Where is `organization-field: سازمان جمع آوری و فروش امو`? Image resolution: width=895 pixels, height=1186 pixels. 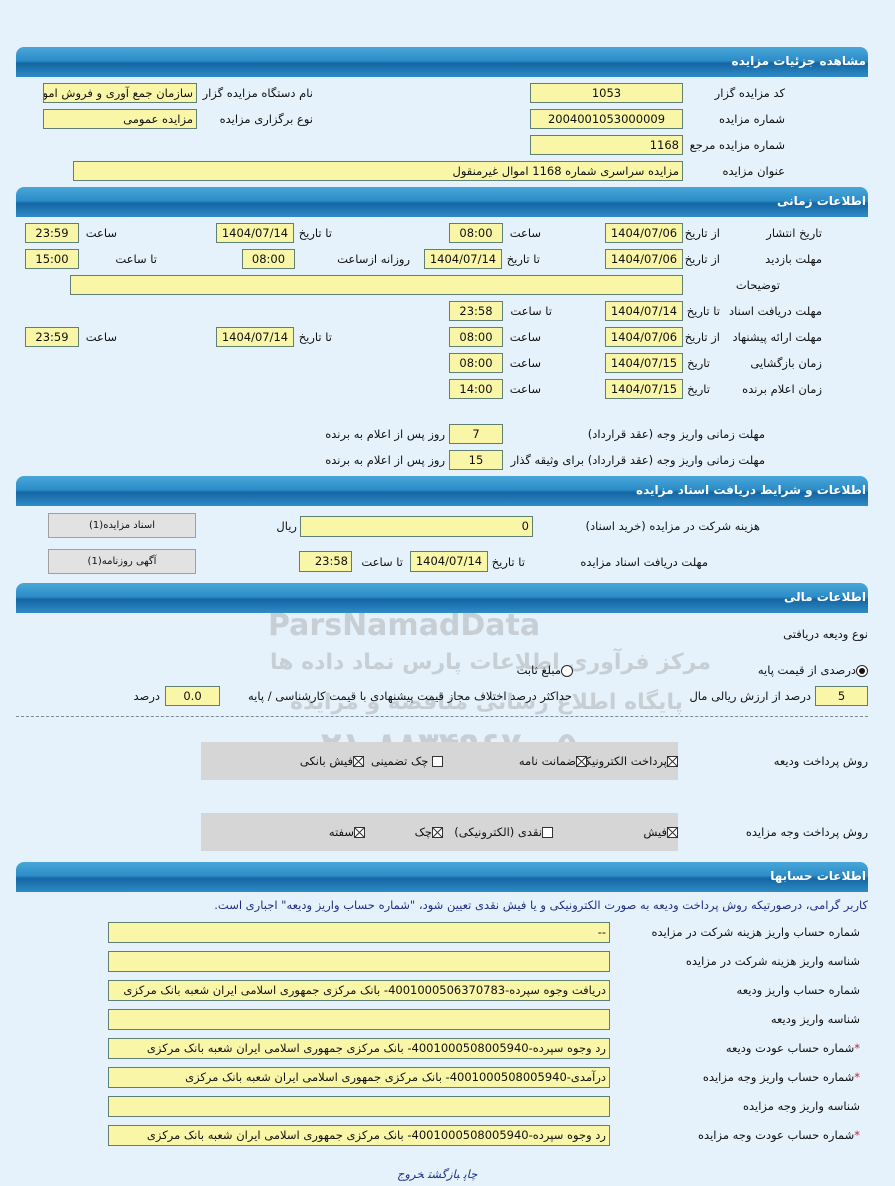
organization-field: سازمان جمع آوری و فروش امو is located at coordinates (120, 93).